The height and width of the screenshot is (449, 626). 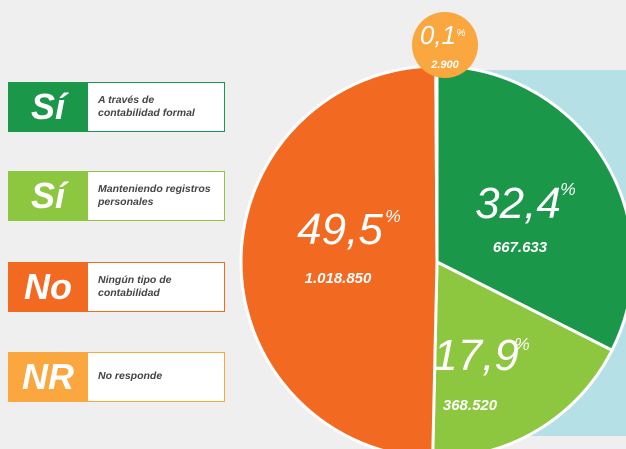 What do you see at coordinates (338, 278) in the screenshot?
I see `count-label: 1.018.850` at bounding box center [338, 278].